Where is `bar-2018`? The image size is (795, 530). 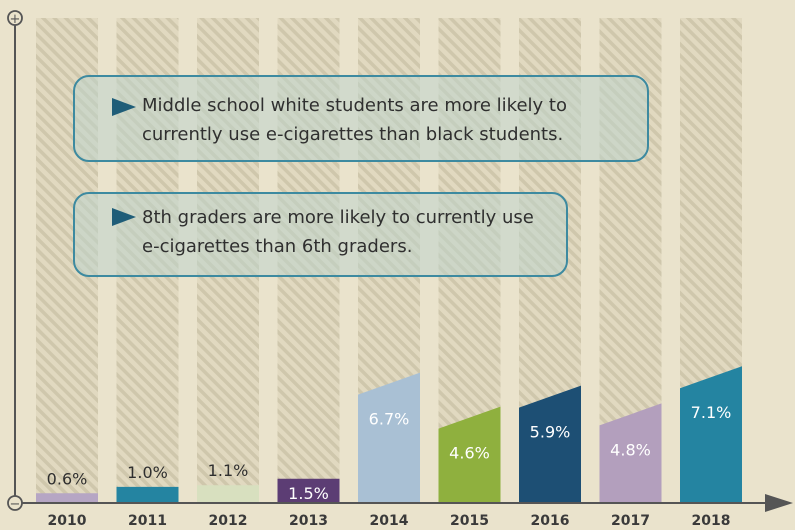
bar-2018 is located at coordinates (711, 434).